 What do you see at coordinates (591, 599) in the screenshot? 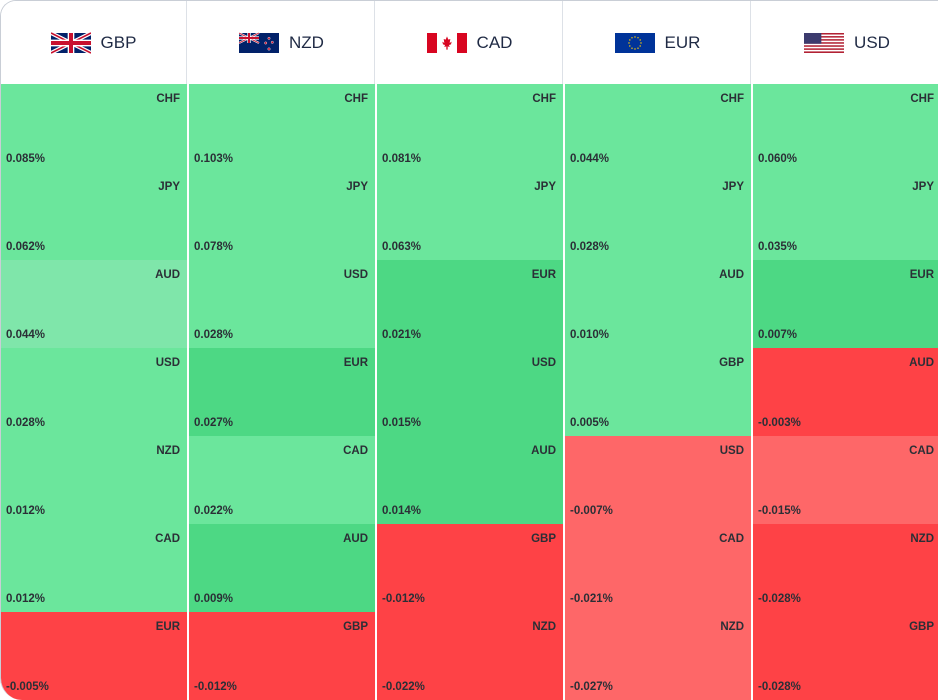
I see `pair-value: -0.021%` at bounding box center [591, 599].